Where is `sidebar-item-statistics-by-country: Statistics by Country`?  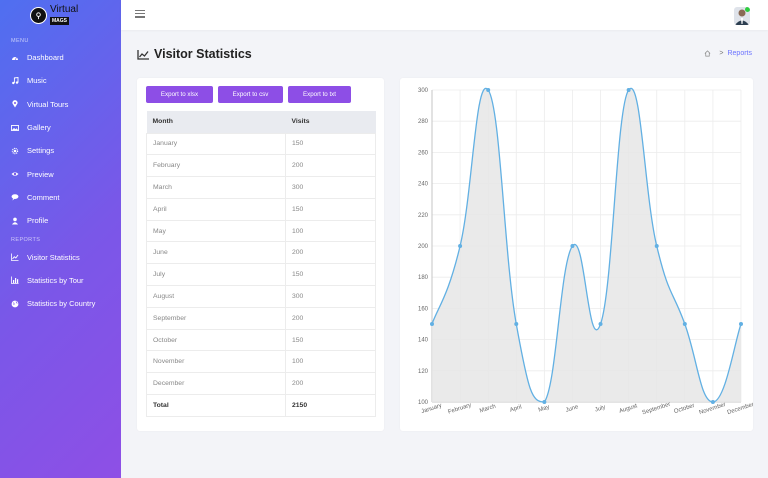
sidebar-item-statistics-by-country: Statistics by Country is located at coordinates (60, 303).